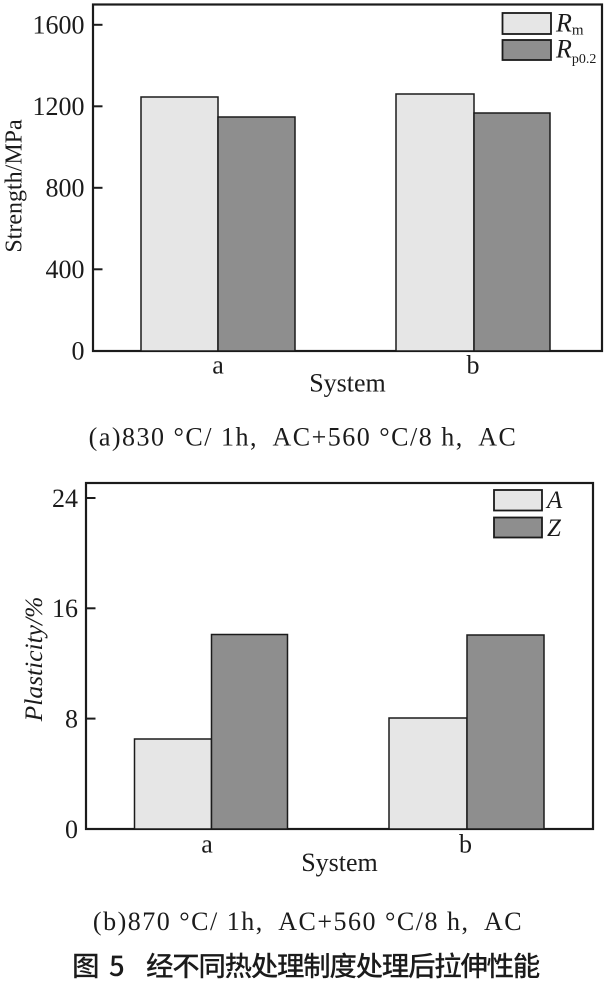 This screenshot has width=610, height=981. Describe the element at coordinates (65, 188) in the screenshot. I see `svg-text: 800` at that location.